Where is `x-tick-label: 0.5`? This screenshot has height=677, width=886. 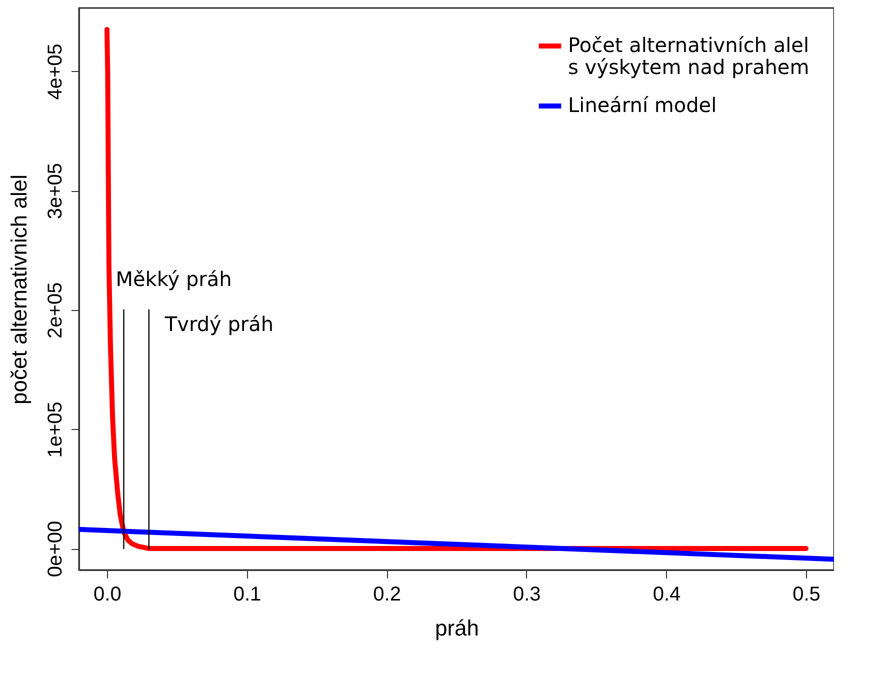
x-tick-label: 0.5 is located at coordinates (806, 595).